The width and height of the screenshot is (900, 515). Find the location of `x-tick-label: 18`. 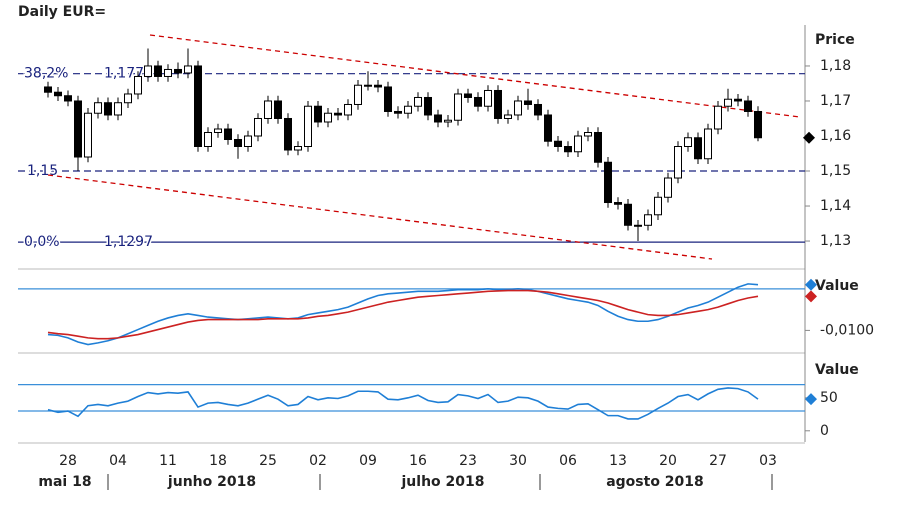

x-tick-label: 18 is located at coordinates (218, 461).